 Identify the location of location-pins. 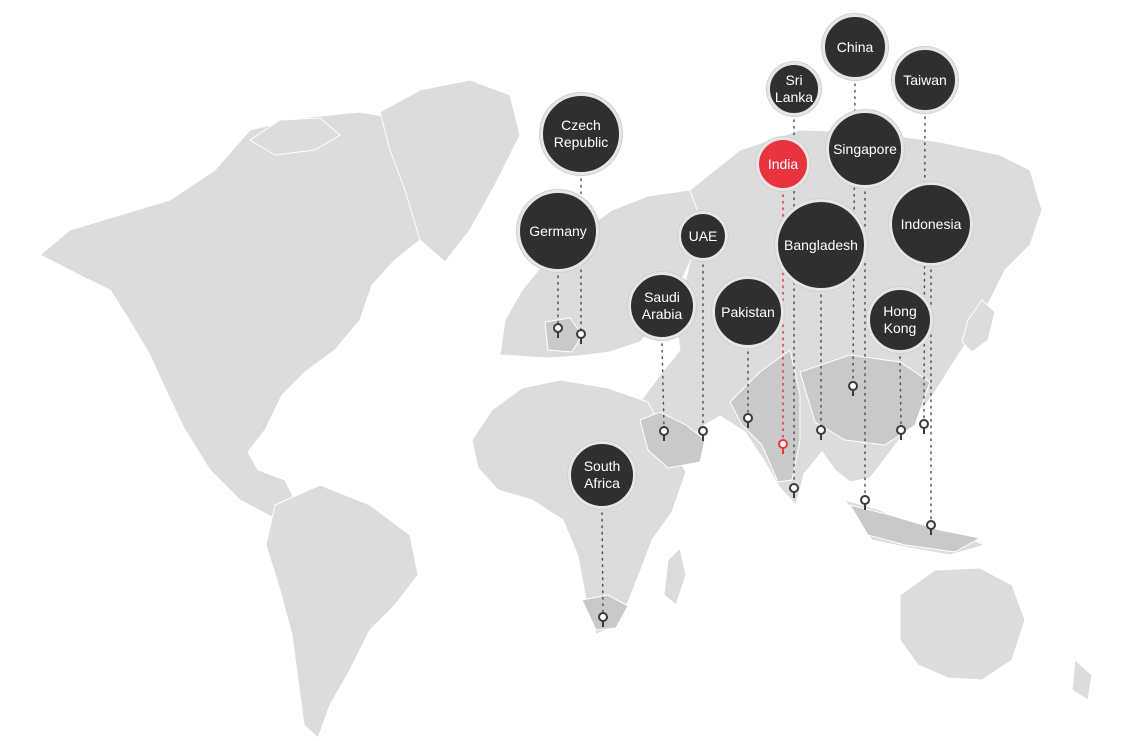
(744, 475).